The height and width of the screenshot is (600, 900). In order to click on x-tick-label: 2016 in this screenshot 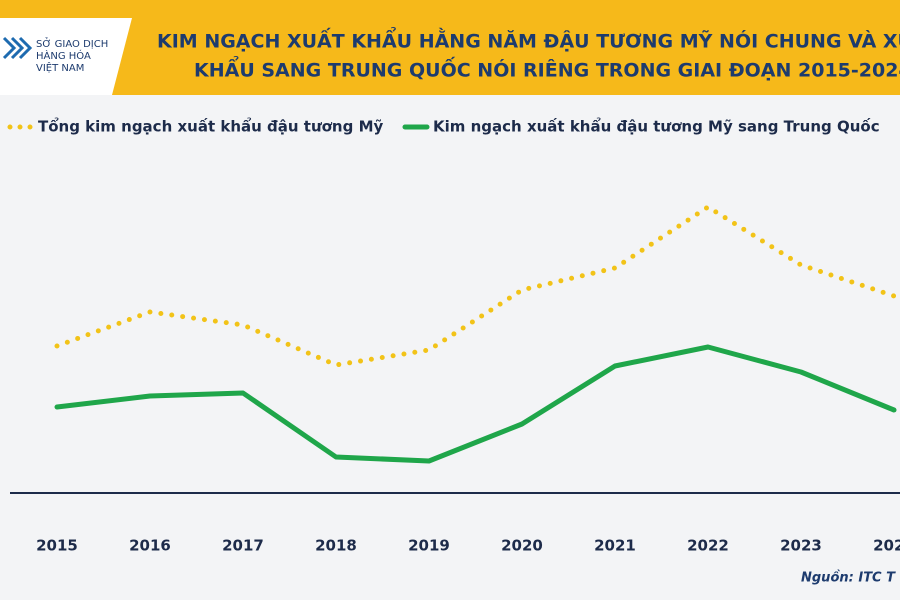, I will do `click(150, 546)`.